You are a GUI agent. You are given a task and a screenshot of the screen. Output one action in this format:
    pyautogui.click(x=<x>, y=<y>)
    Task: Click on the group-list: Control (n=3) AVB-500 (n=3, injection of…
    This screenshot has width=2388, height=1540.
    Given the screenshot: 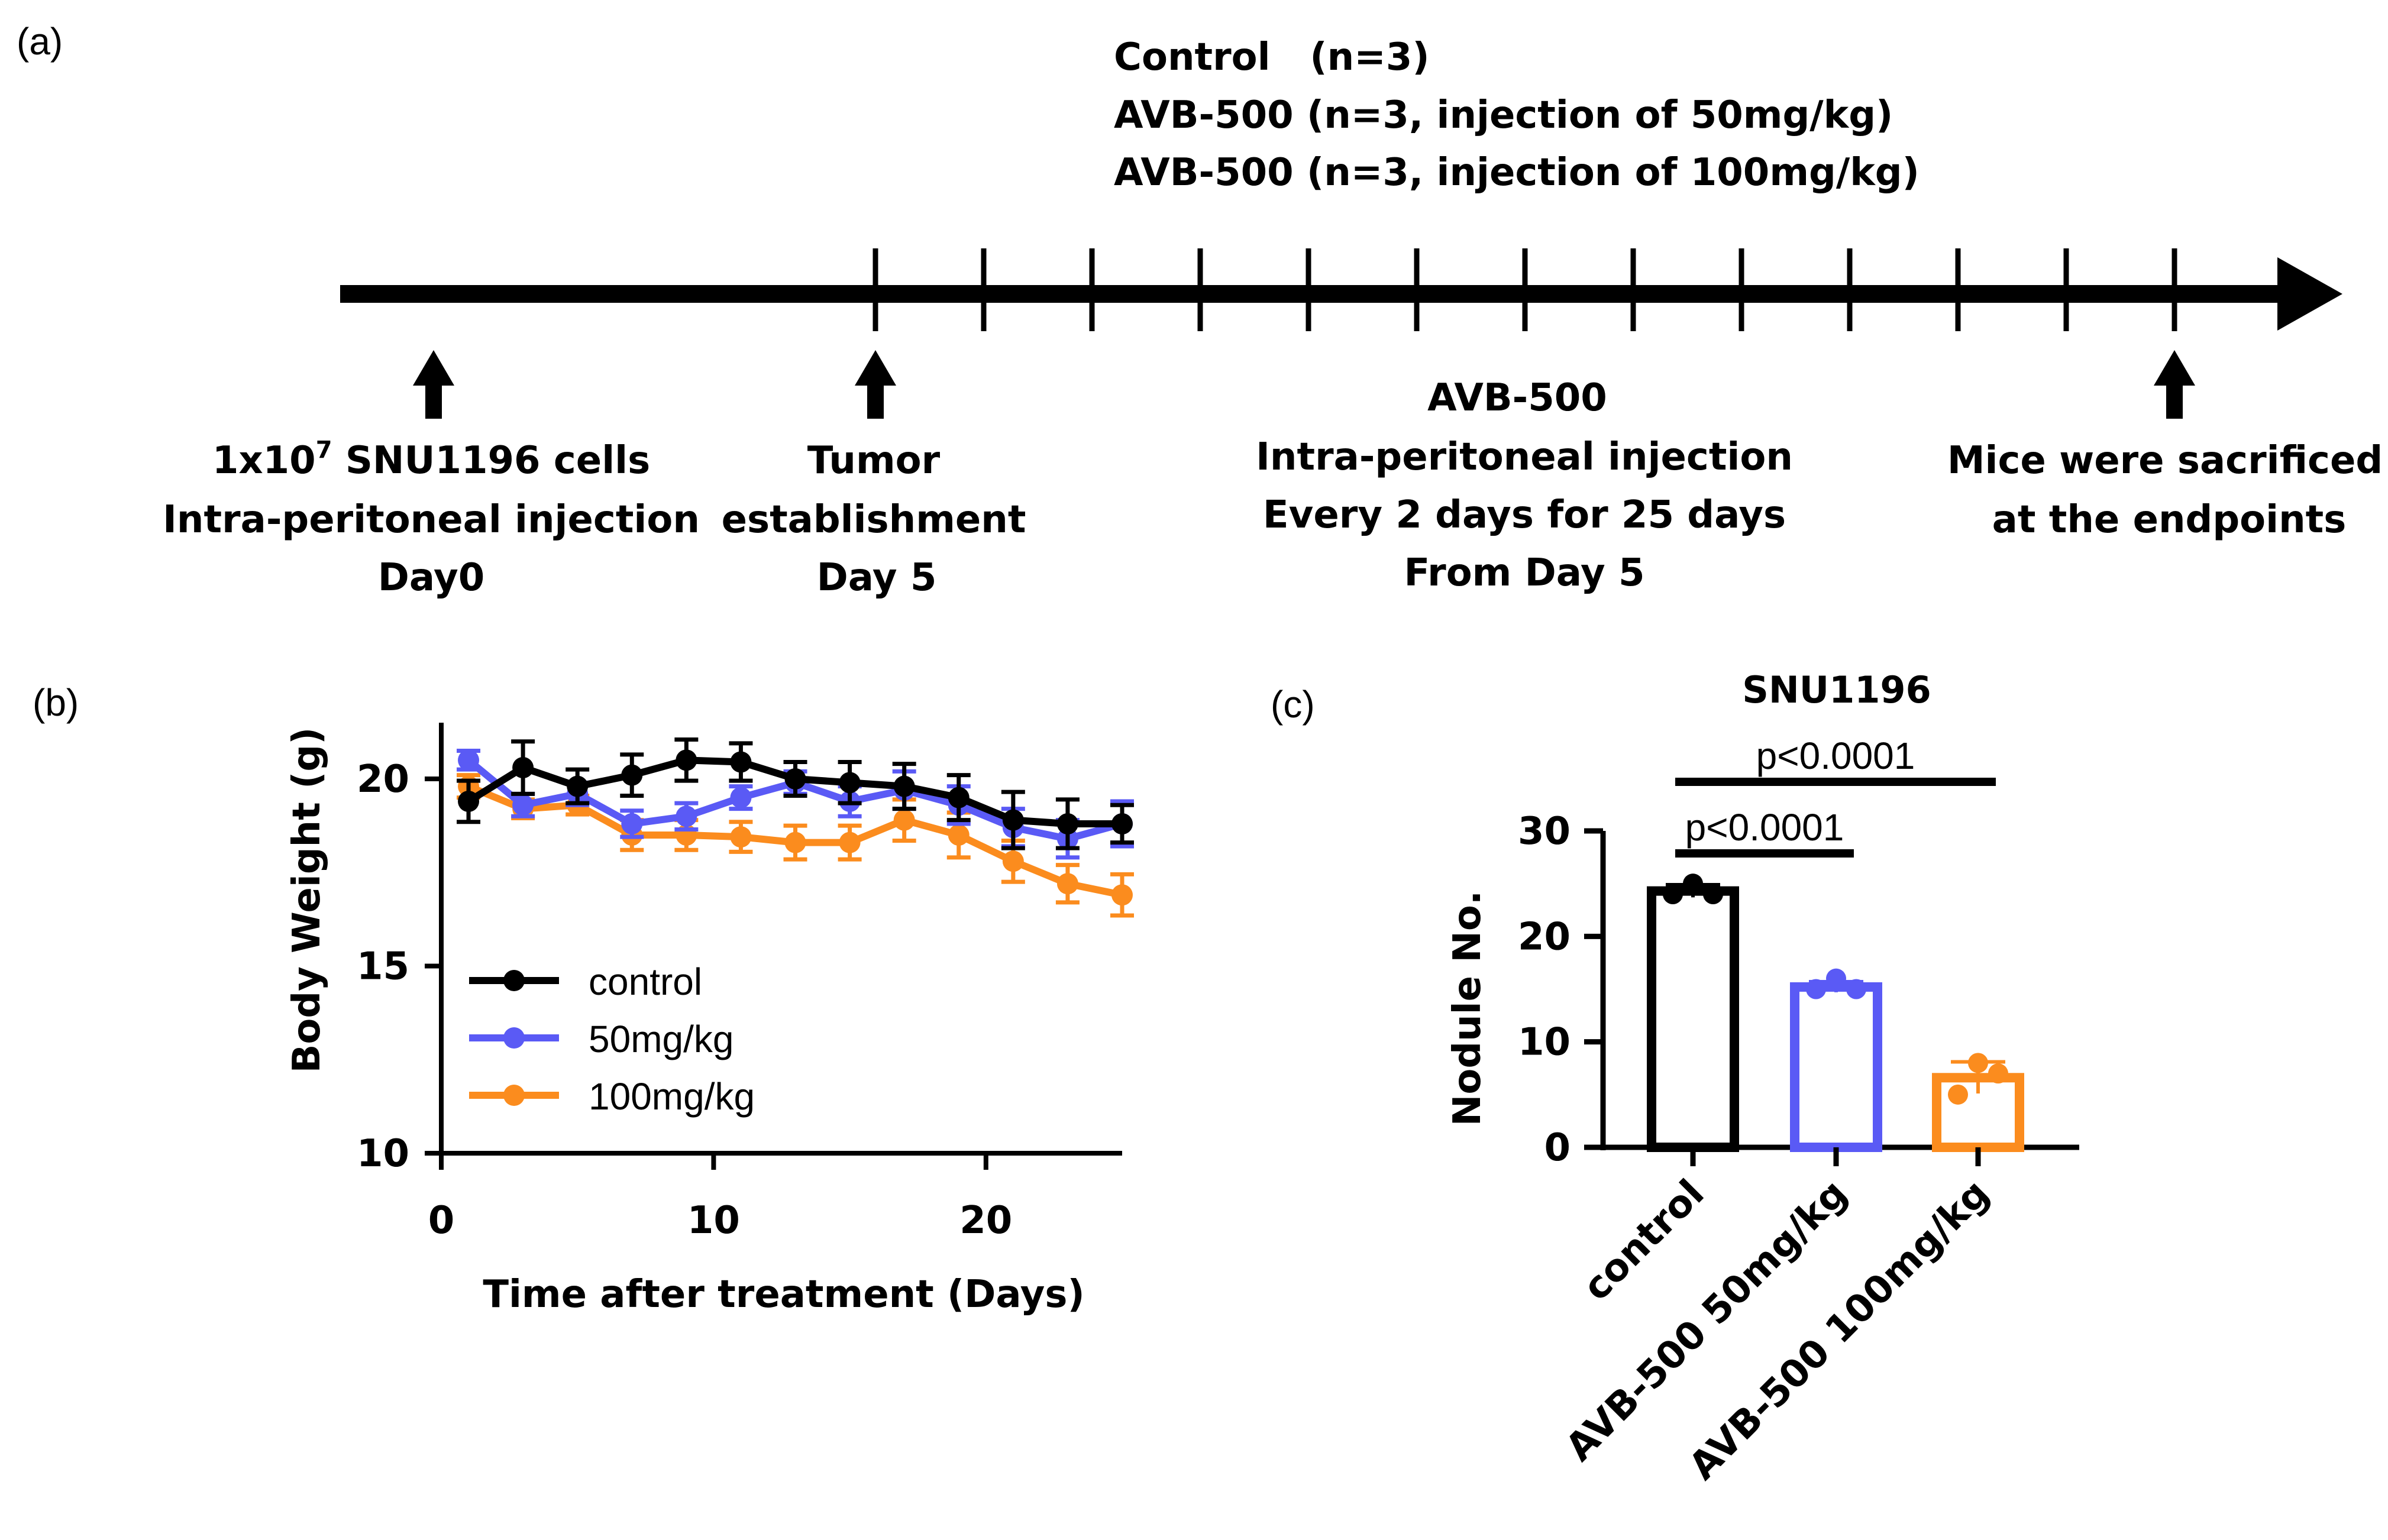 What is the action you would take?
    pyautogui.click(x=1517, y=115)
    